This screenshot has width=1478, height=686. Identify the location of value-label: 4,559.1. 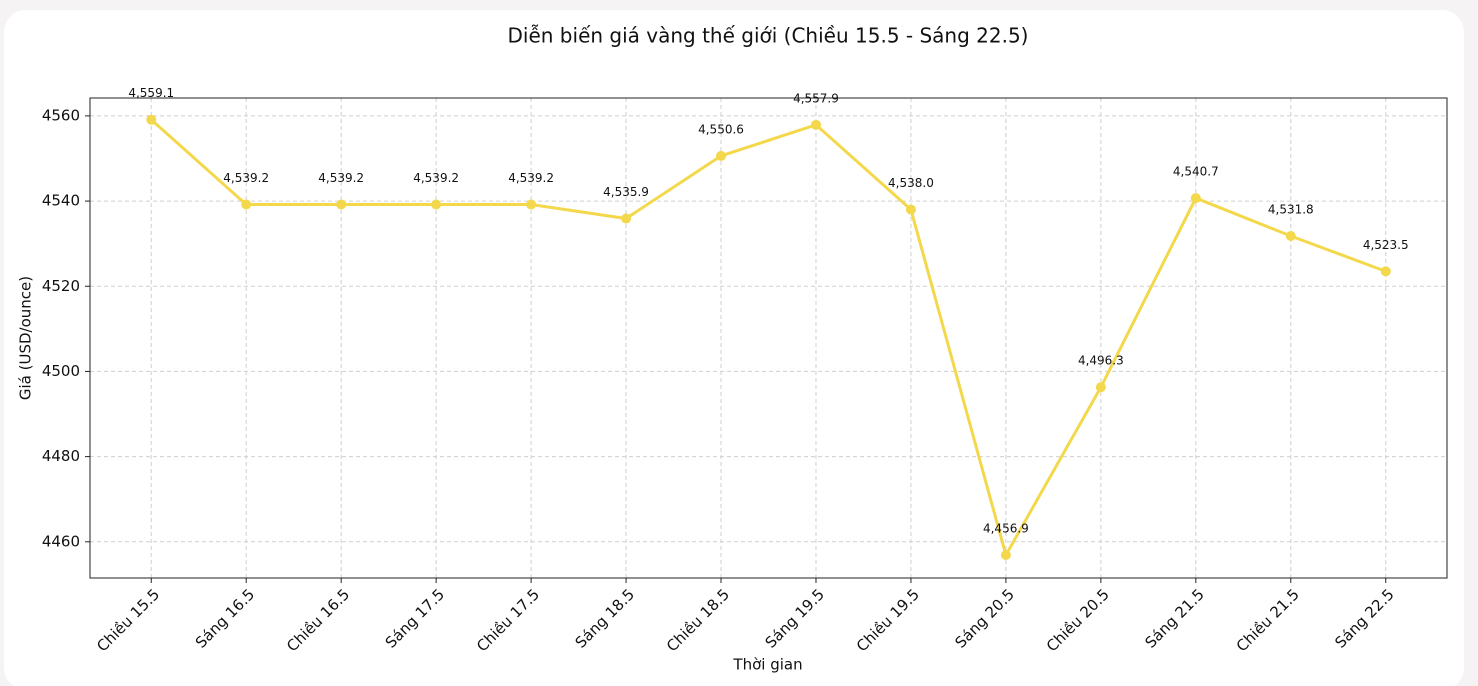
(151, 93).